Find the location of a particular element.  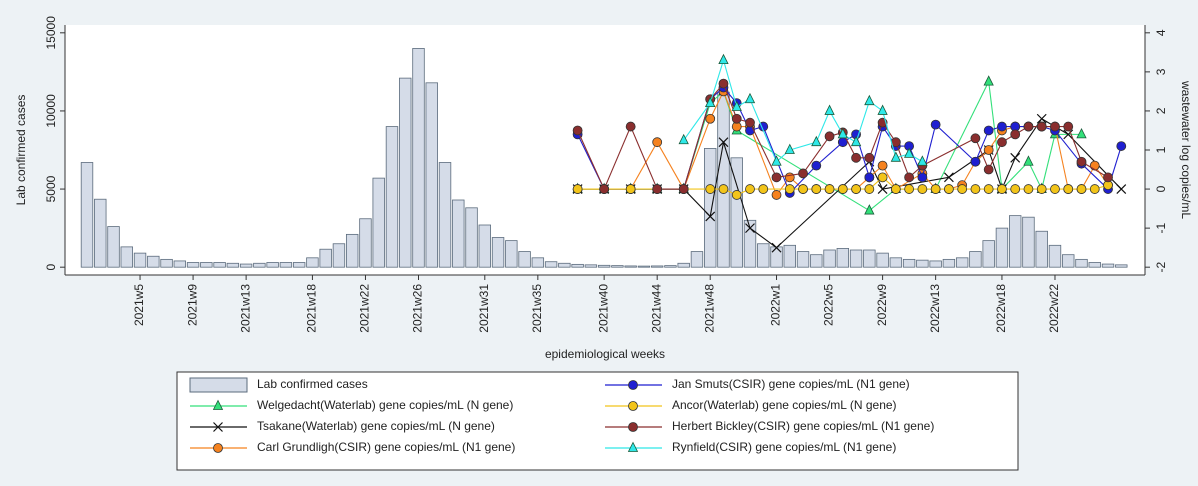

y-axis-label: Lab confirmed cases is located at coordinates (21, 150).